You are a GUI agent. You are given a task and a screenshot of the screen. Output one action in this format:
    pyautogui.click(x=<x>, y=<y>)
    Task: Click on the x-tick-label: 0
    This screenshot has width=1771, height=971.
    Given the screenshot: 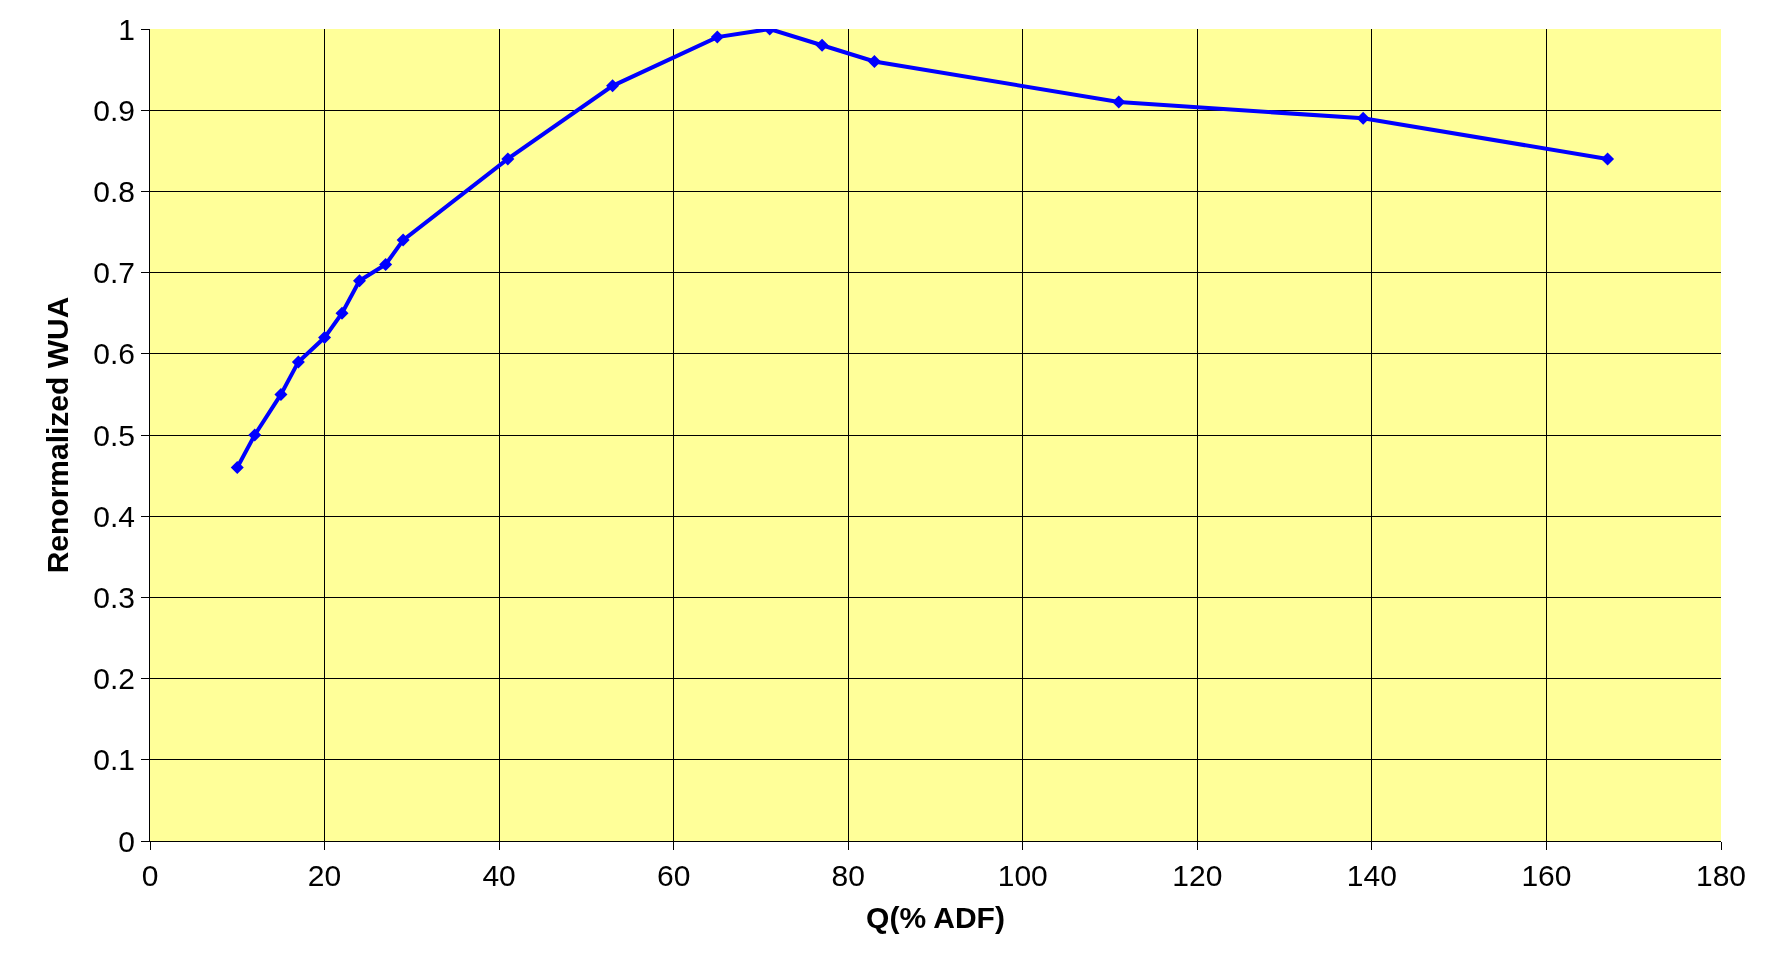 What is the action you would take?
    pyautogui.click(x=150, y=875)
    